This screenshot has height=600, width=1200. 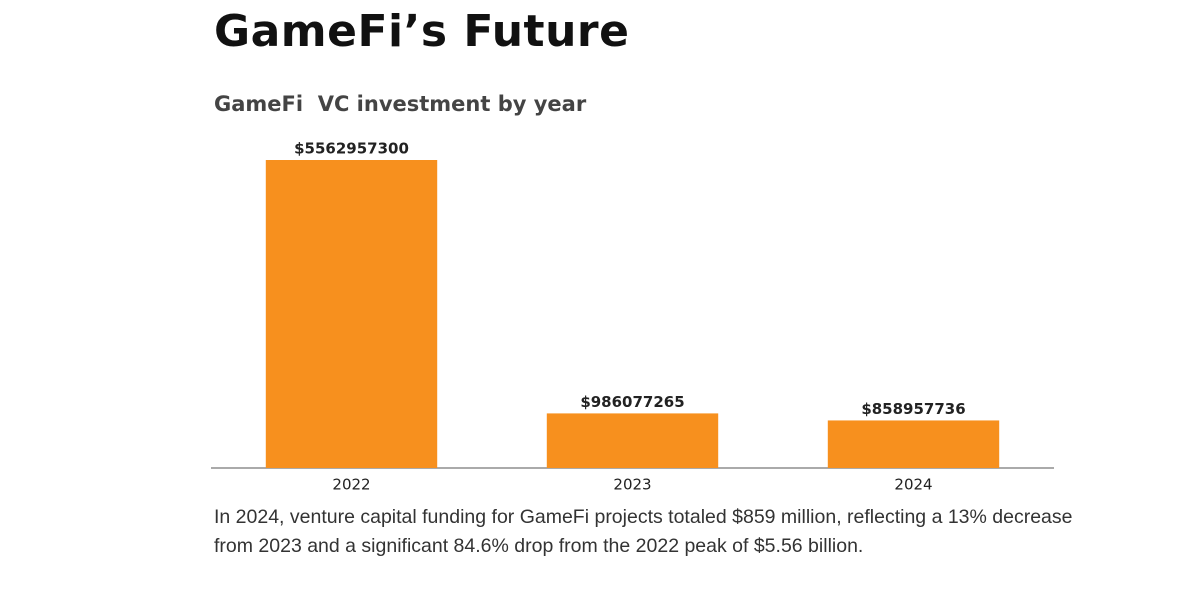 What do you see at coordinates (913, 485) in the screenshot?
I see `x-tick-label: 2024` at bounding box center [913, 485].